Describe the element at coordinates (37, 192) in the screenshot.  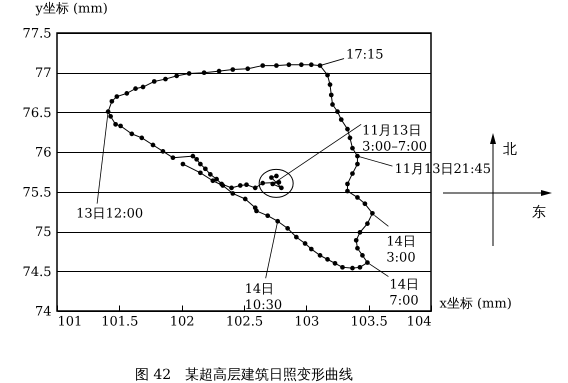
I see `y-tick-label: 75.5` at that location.